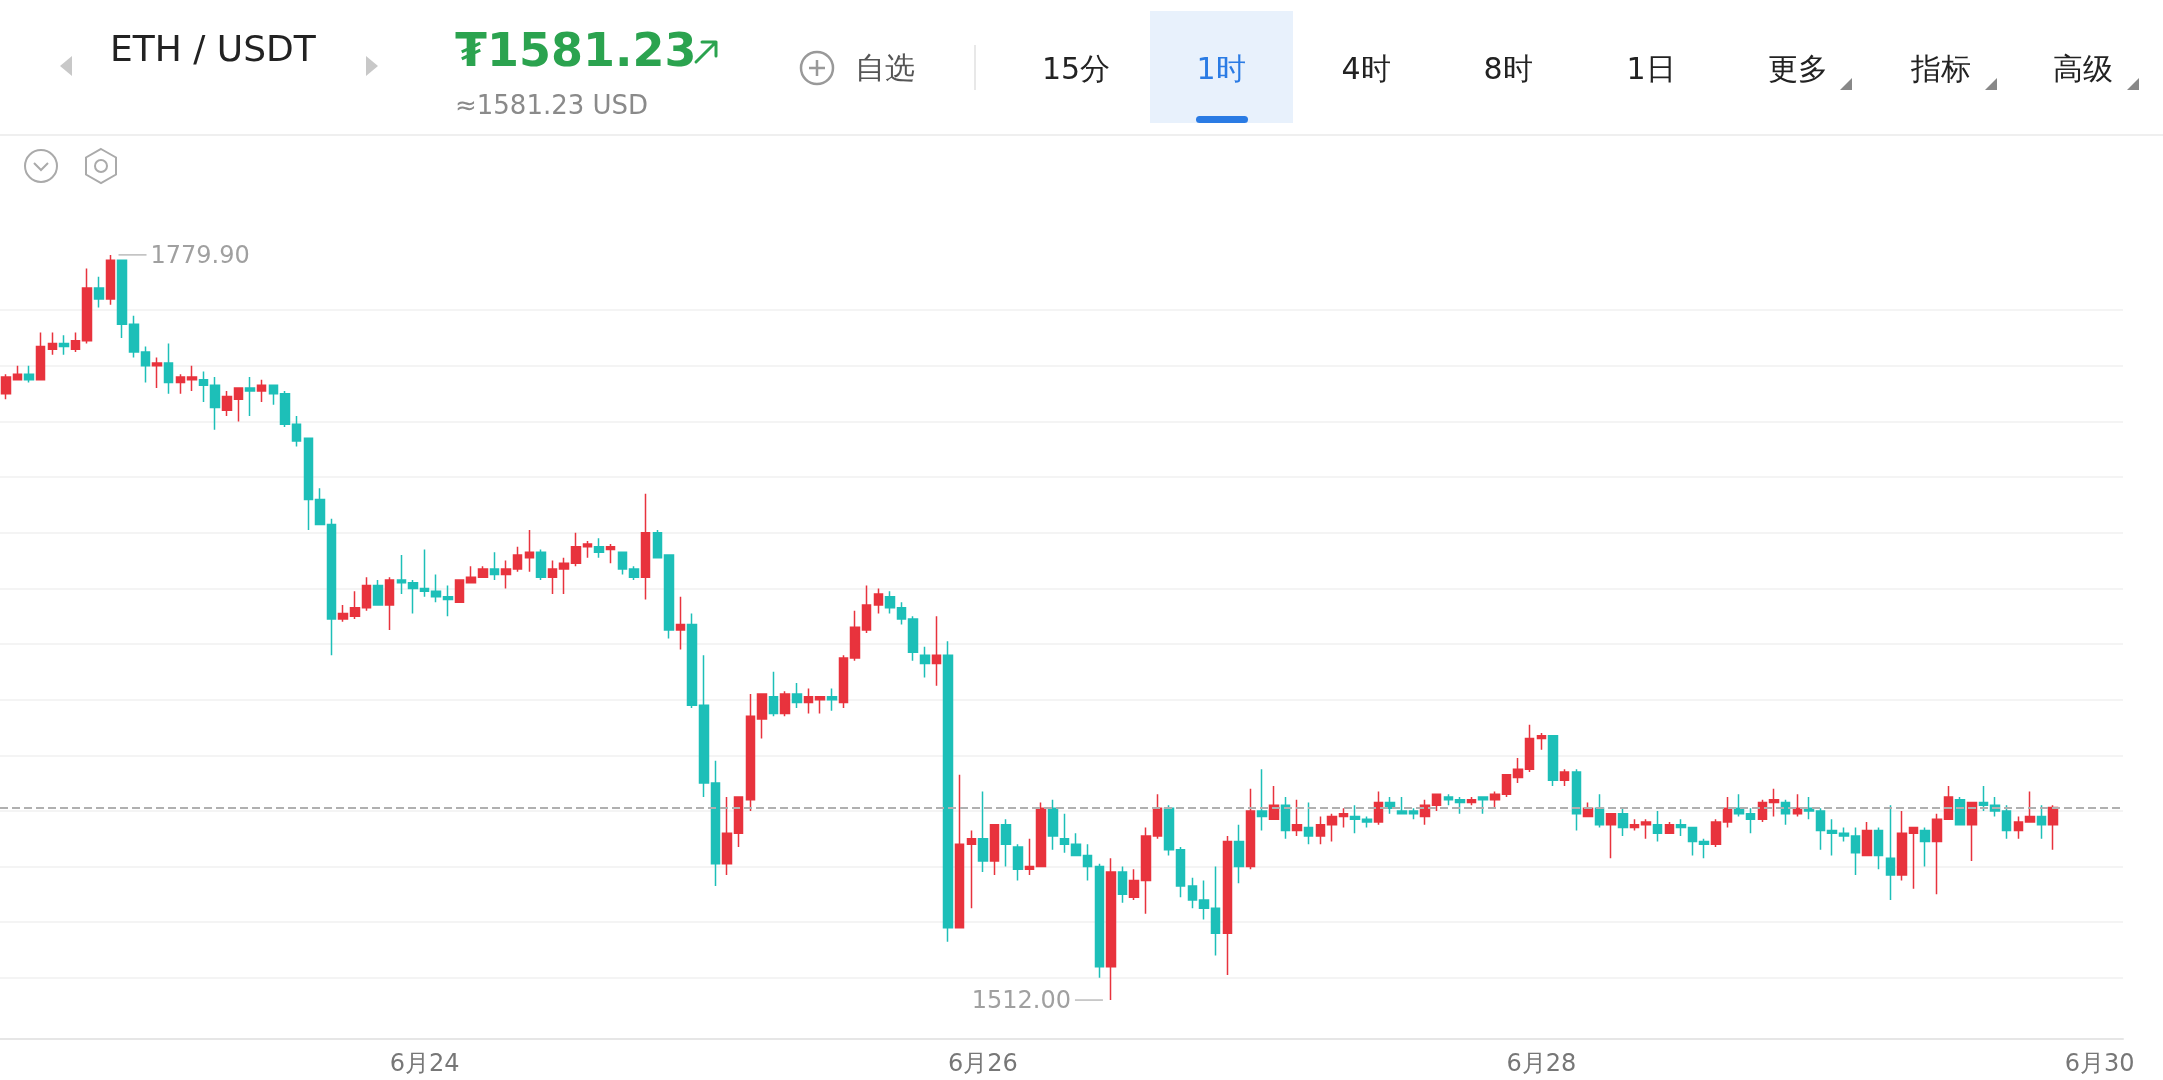 The image size is (2163, 1080). I want to click on text: 更多, so click(1798, 68).